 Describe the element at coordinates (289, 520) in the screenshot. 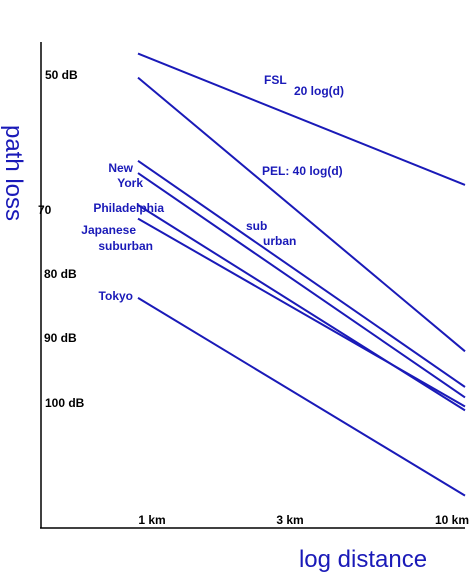

I see `x-tick-label-3-km: 3 km` at that location.